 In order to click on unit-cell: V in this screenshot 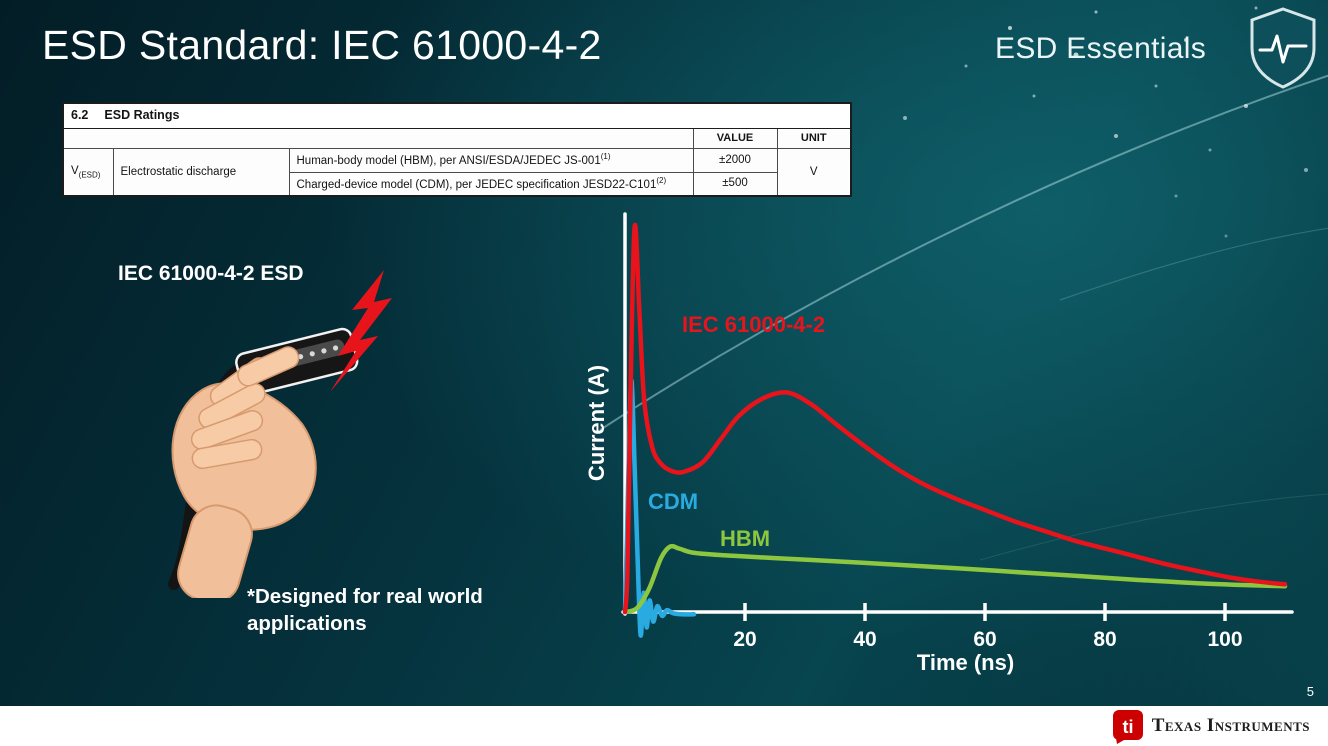, I will do `click(814, 172)`.